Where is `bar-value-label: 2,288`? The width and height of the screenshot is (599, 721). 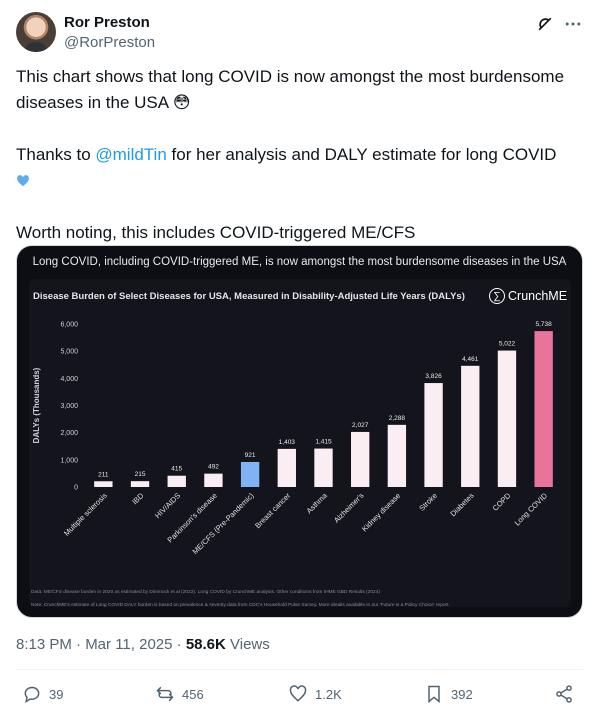 bar-value-label: 2,288 is located at coordinates (397, 418).